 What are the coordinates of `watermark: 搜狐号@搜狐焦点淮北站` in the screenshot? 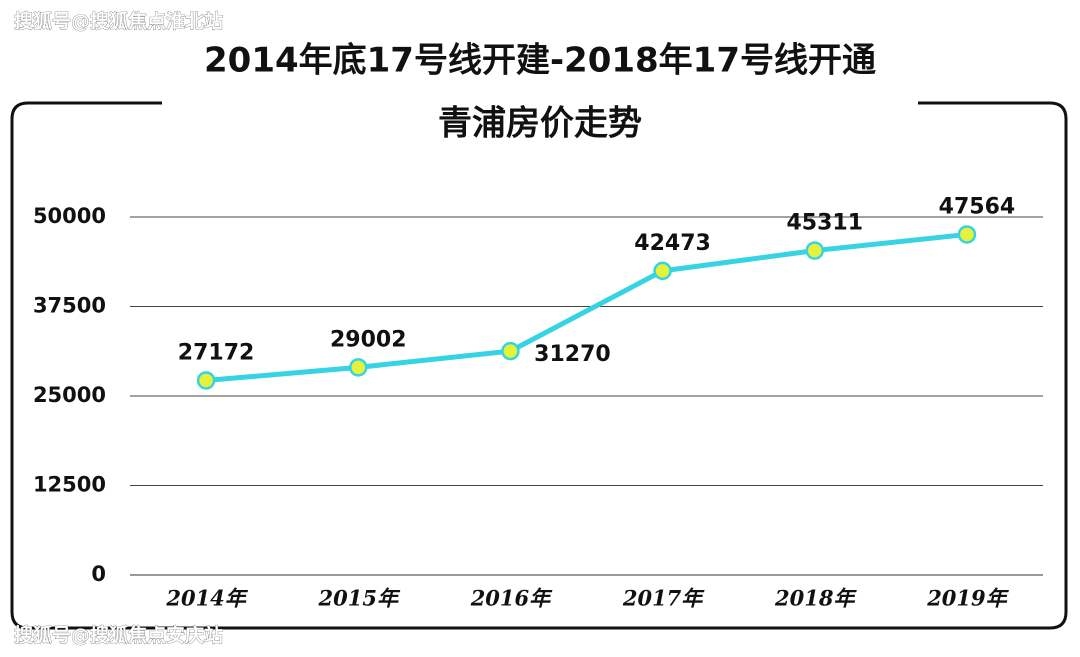 It's located at (118, 21).